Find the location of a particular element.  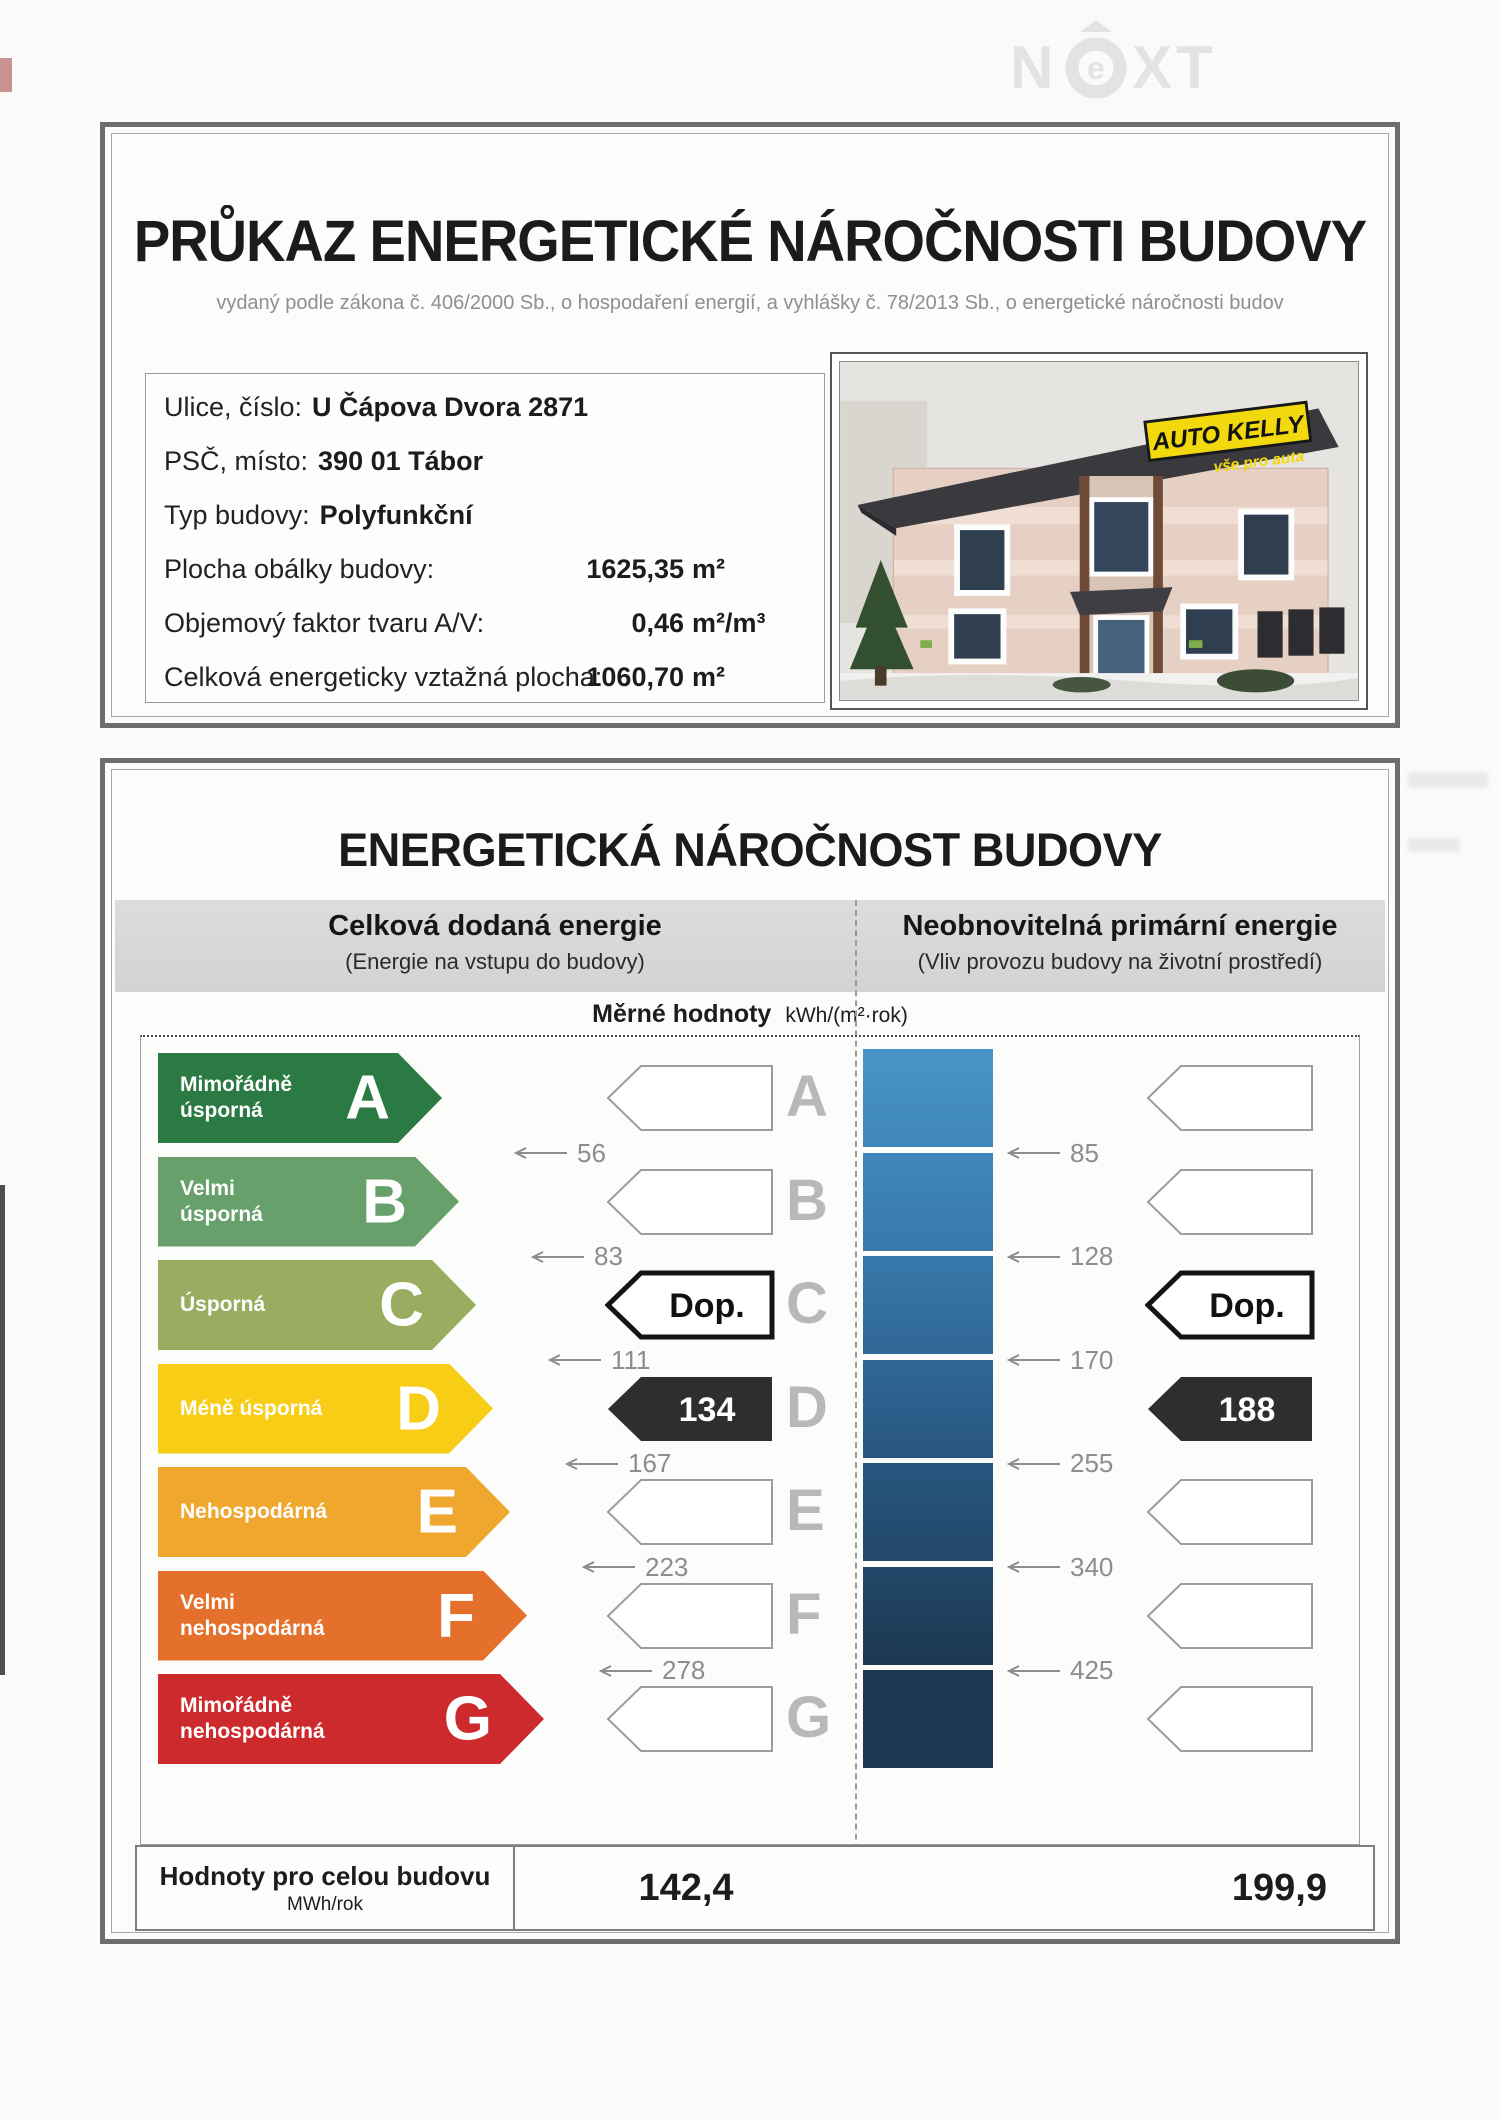

primary-scale-block-C is located at coordinates (928, 1305).